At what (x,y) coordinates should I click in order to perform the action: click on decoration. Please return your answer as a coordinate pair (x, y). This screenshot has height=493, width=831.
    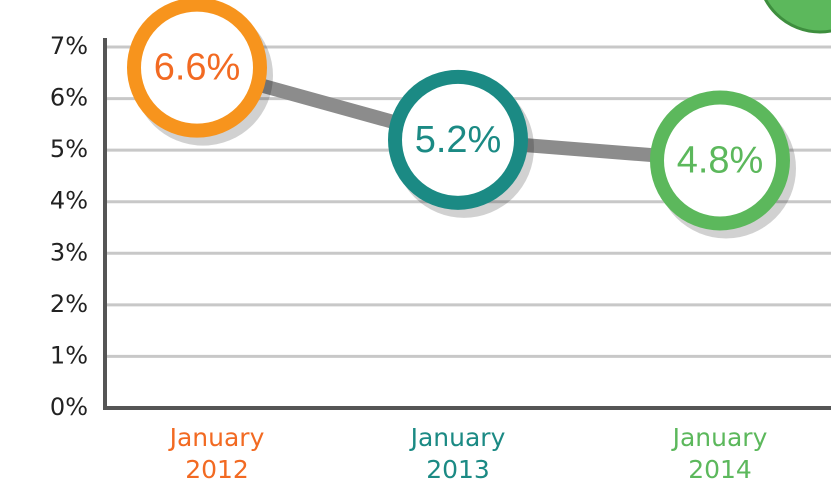
    Looking at the image, I should click on (797, 17).